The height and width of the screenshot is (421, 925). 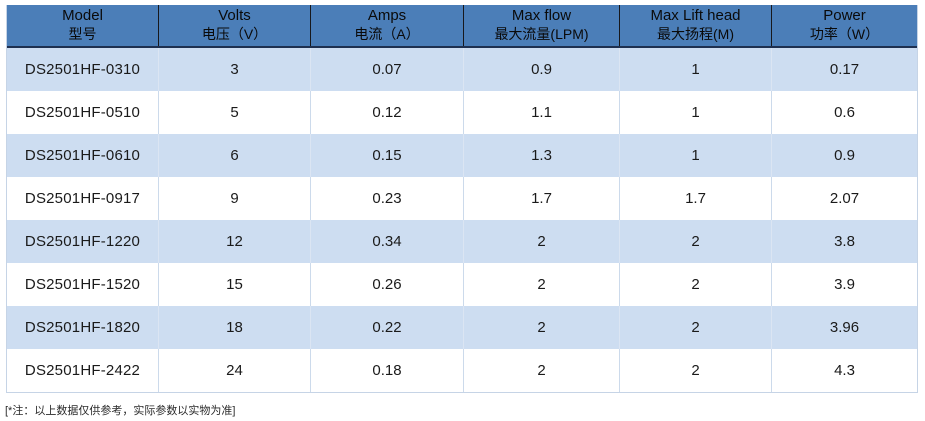 I want to click on model-cell: DS2501HF-0610, so click(x=83, y=155).